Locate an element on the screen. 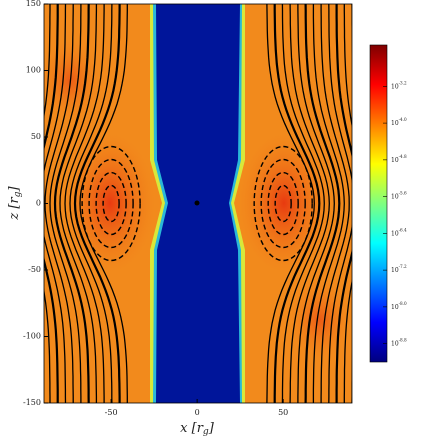 This screenshot has width=443, height=443. black-hole is located at coordinates (197, 203).